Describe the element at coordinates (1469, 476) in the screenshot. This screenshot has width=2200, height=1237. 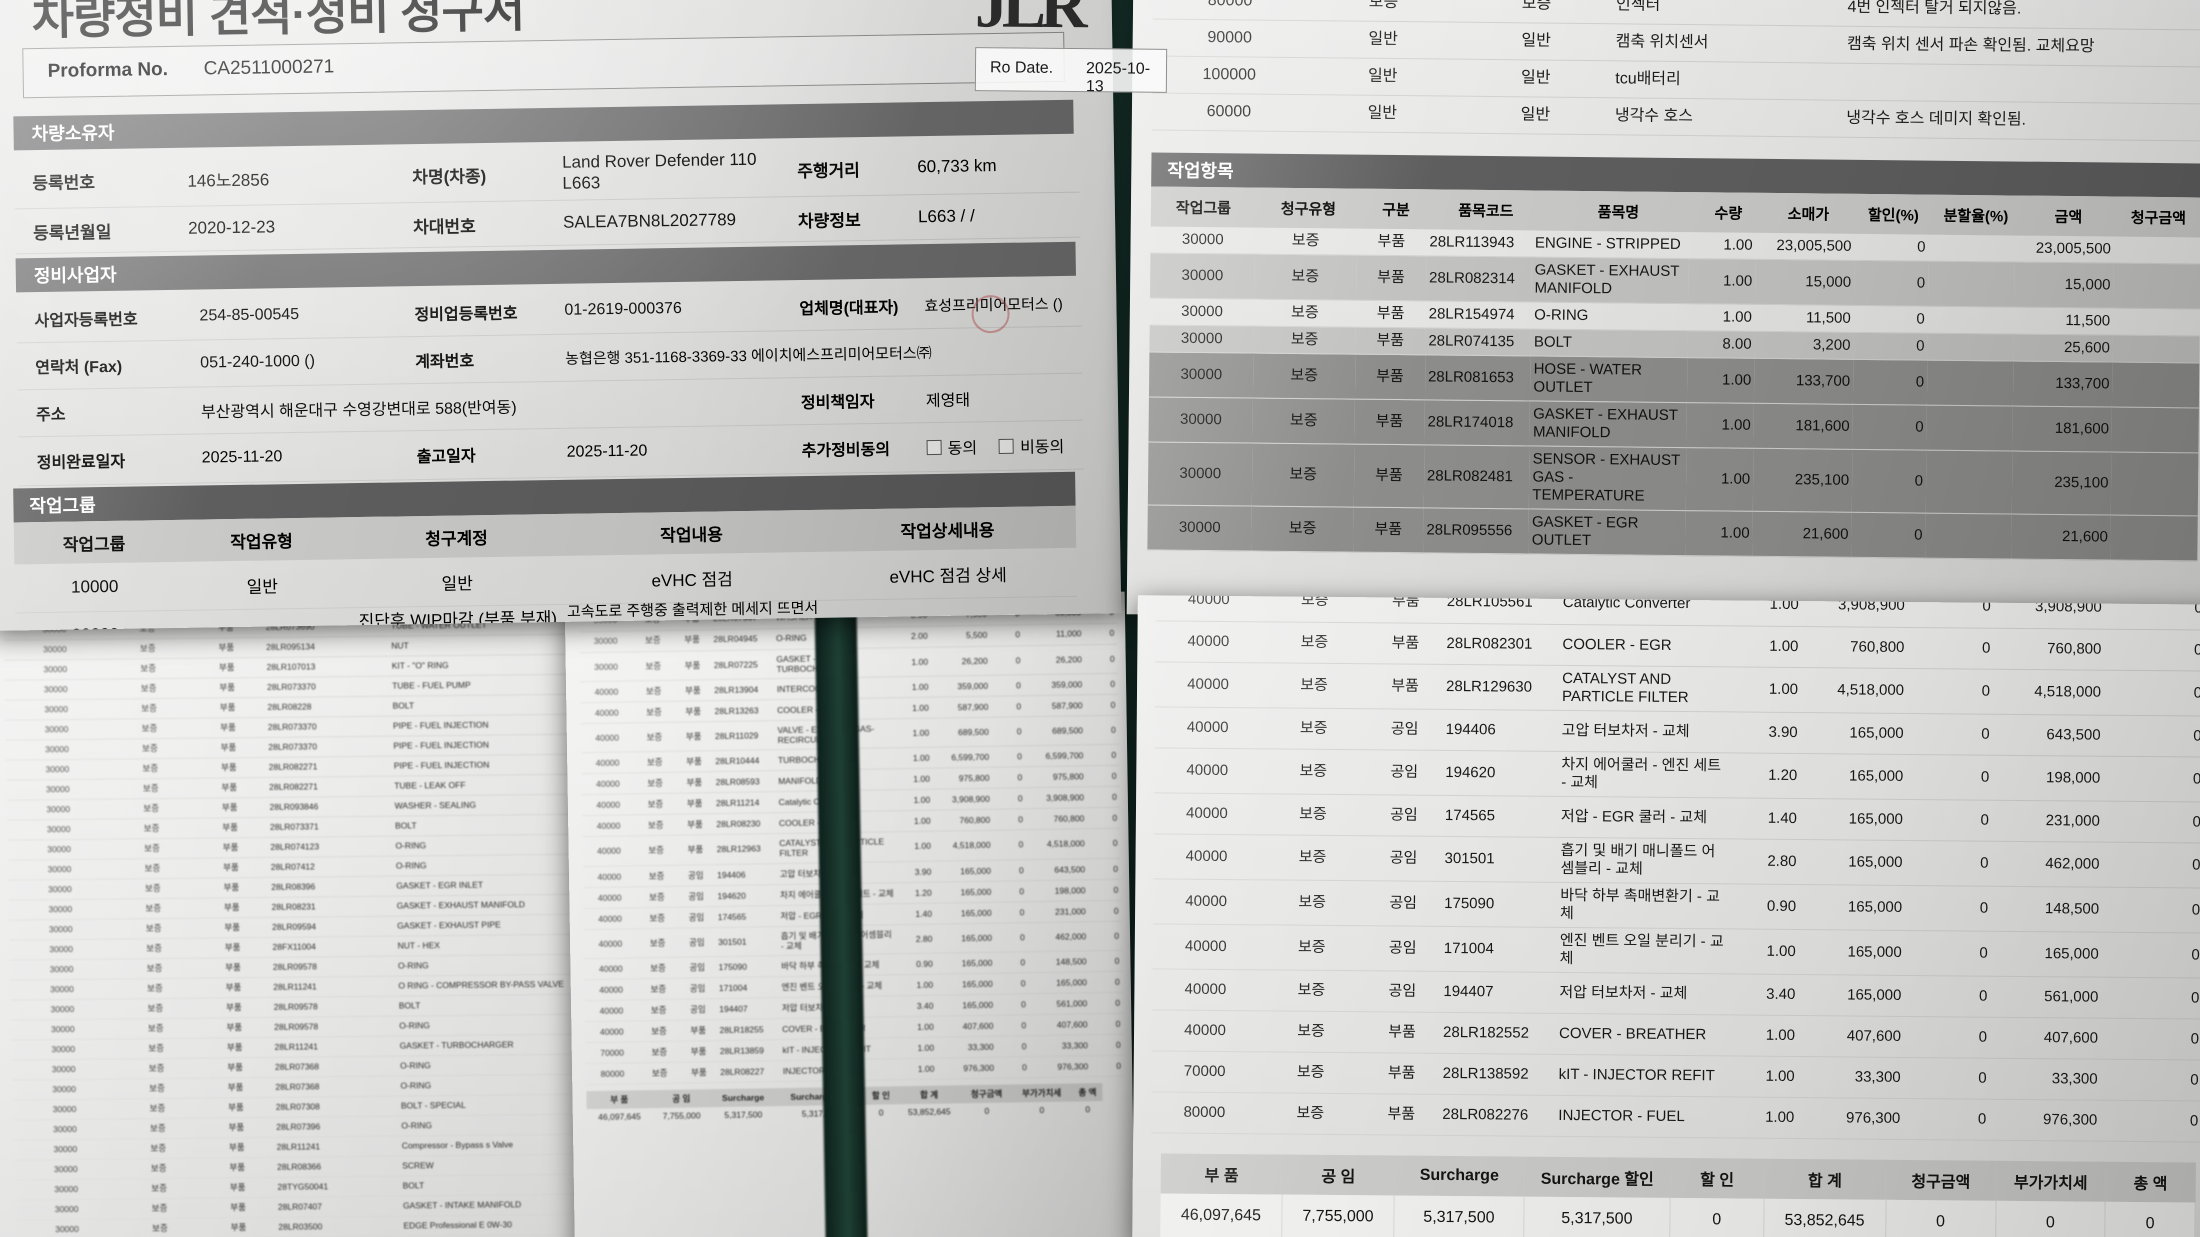
I see `wi-code: 28LR082481` at that location.